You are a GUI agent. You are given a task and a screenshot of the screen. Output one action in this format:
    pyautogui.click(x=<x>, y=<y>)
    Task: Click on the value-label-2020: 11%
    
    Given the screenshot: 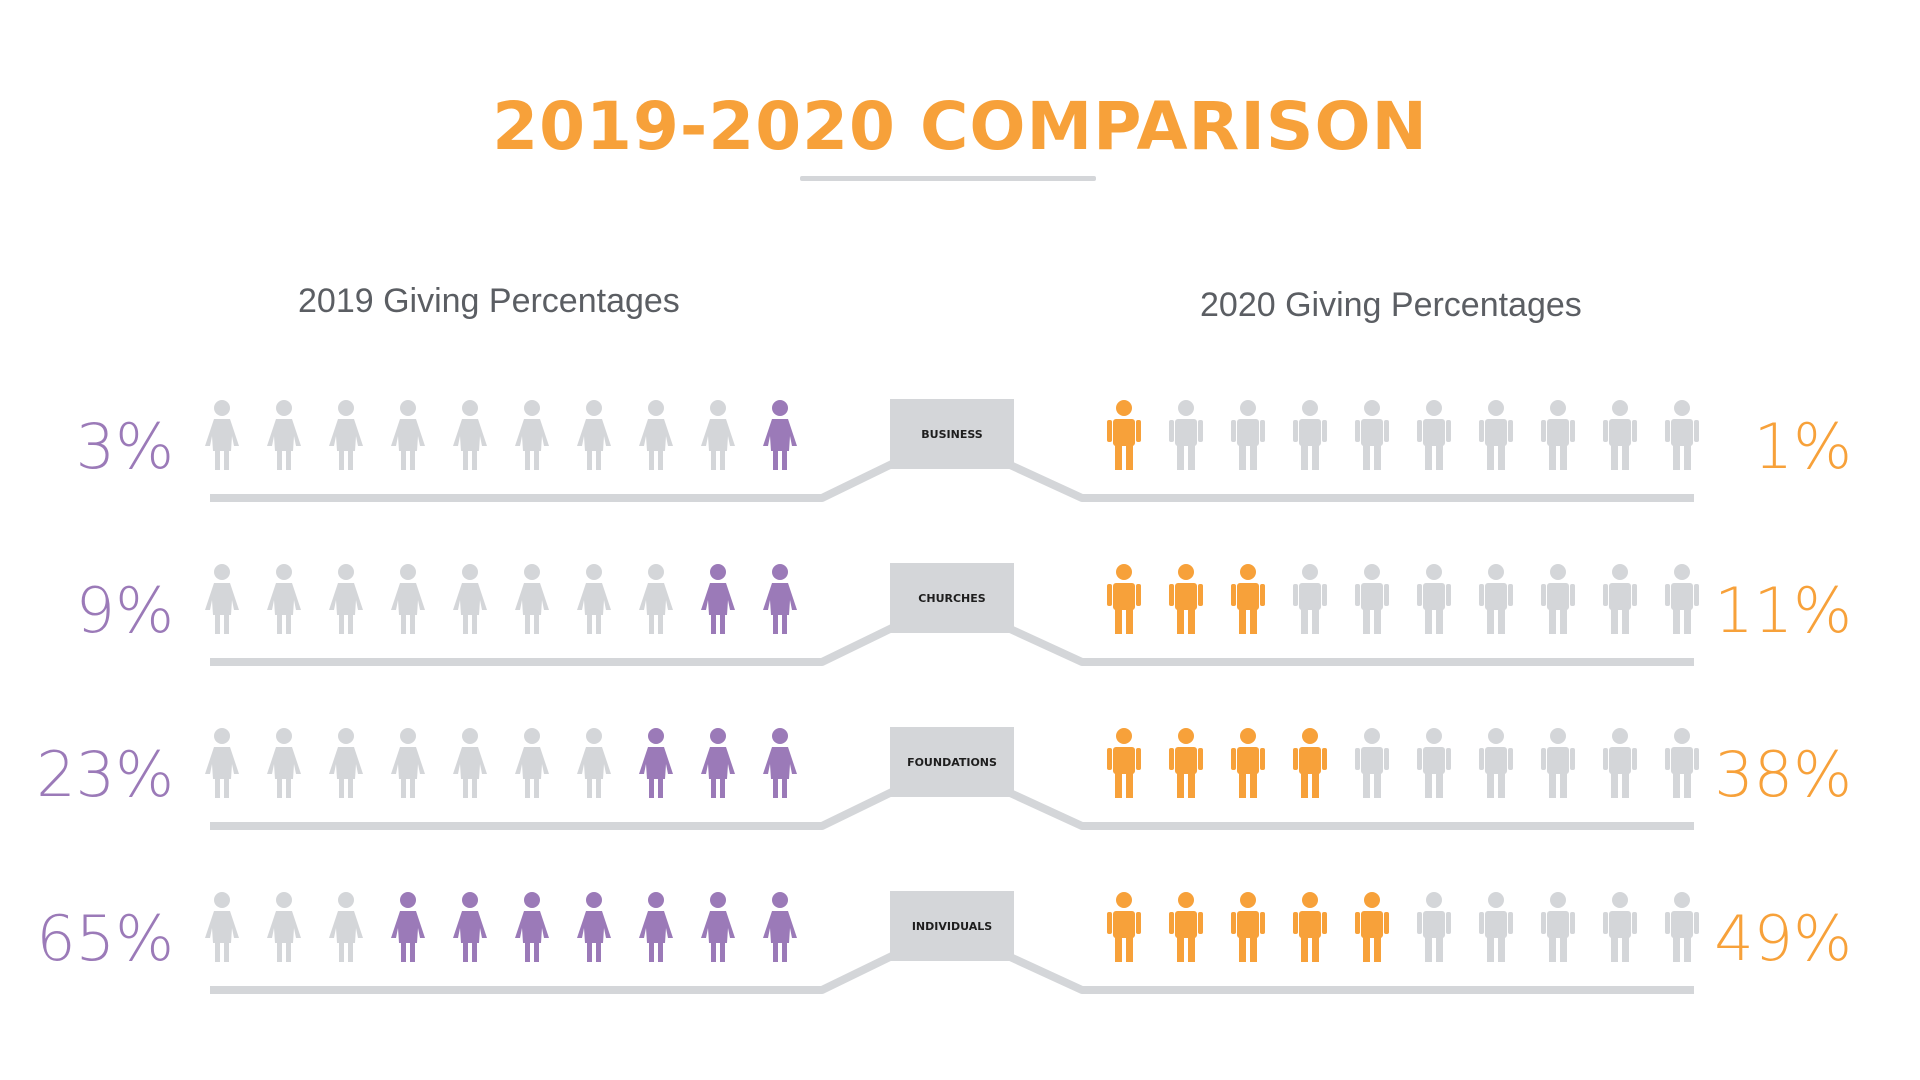 What is the action you would take?
    pyautogui.click(x=1783, y=610)
    